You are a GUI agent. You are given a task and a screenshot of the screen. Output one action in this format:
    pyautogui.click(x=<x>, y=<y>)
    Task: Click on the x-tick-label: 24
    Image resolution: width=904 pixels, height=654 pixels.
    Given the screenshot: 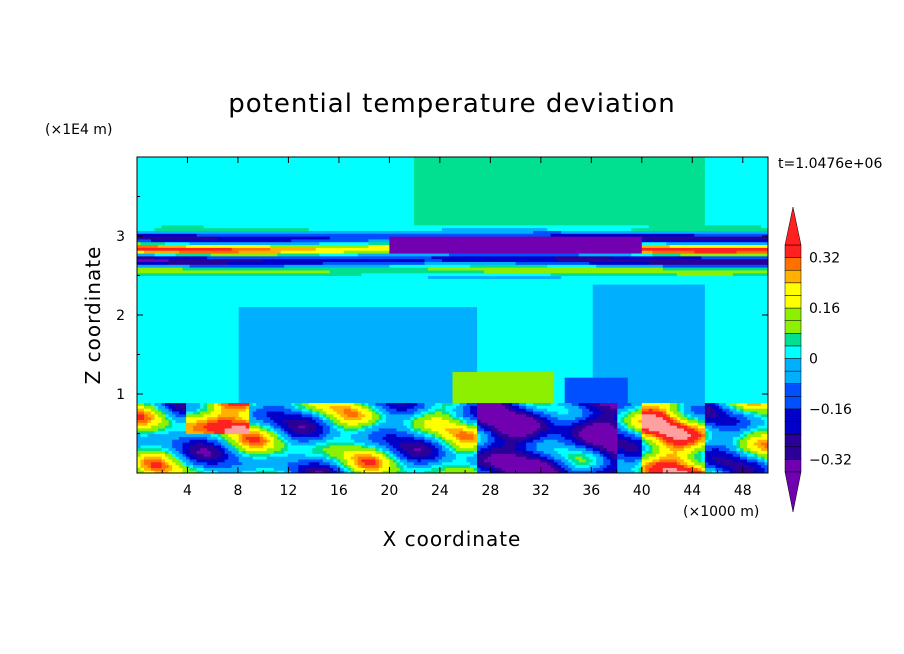 What is the action you would take?
    pyautogui.click(x=440, y=491)
    